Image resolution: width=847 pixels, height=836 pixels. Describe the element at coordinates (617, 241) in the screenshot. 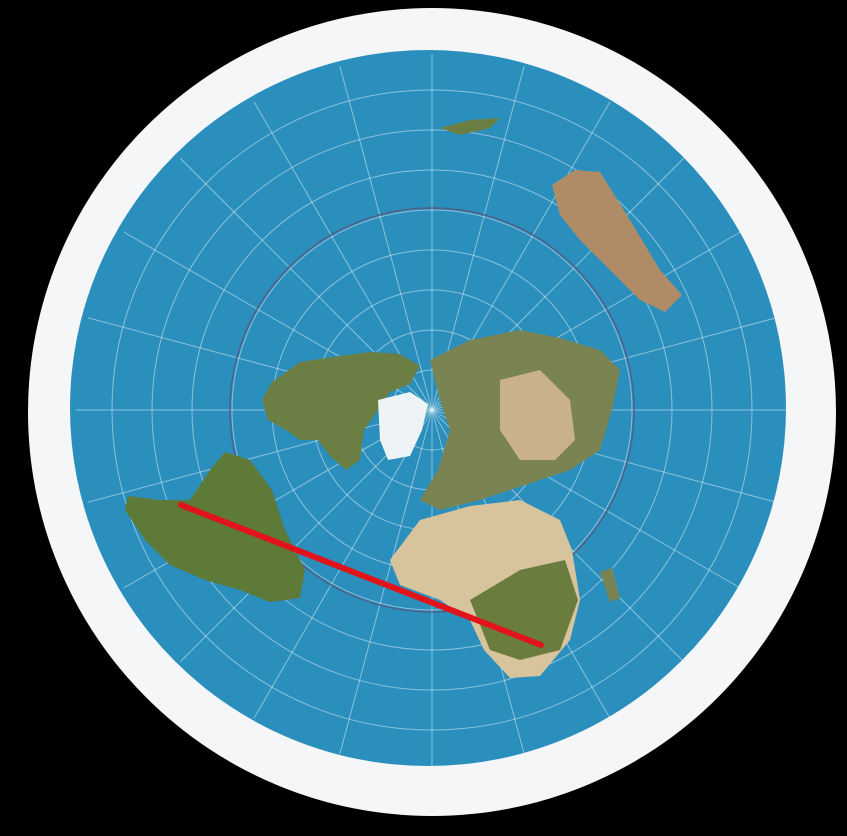

I see `australia` at that location.